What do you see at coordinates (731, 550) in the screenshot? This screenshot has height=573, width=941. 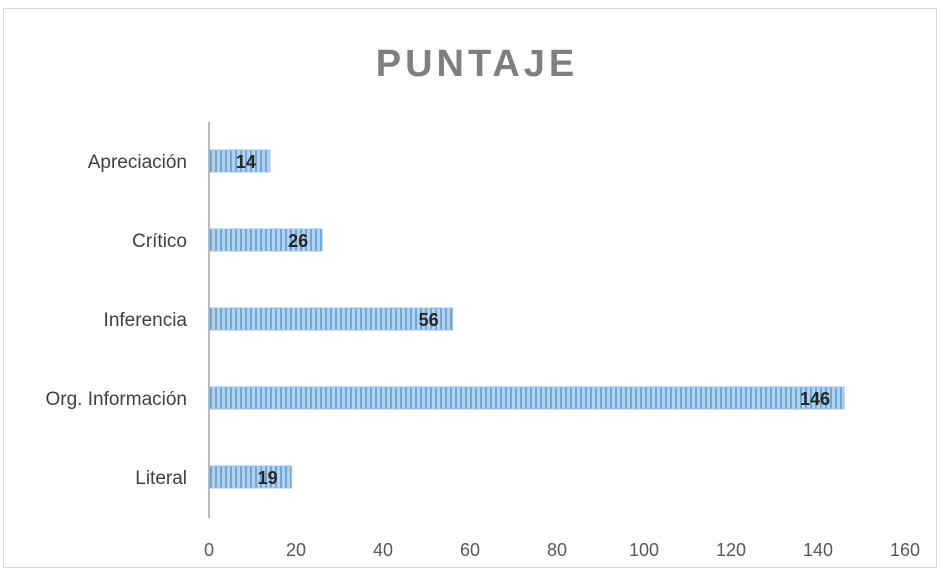 I see `x-tick-label-6: 120` at bounding box center [731, 550].